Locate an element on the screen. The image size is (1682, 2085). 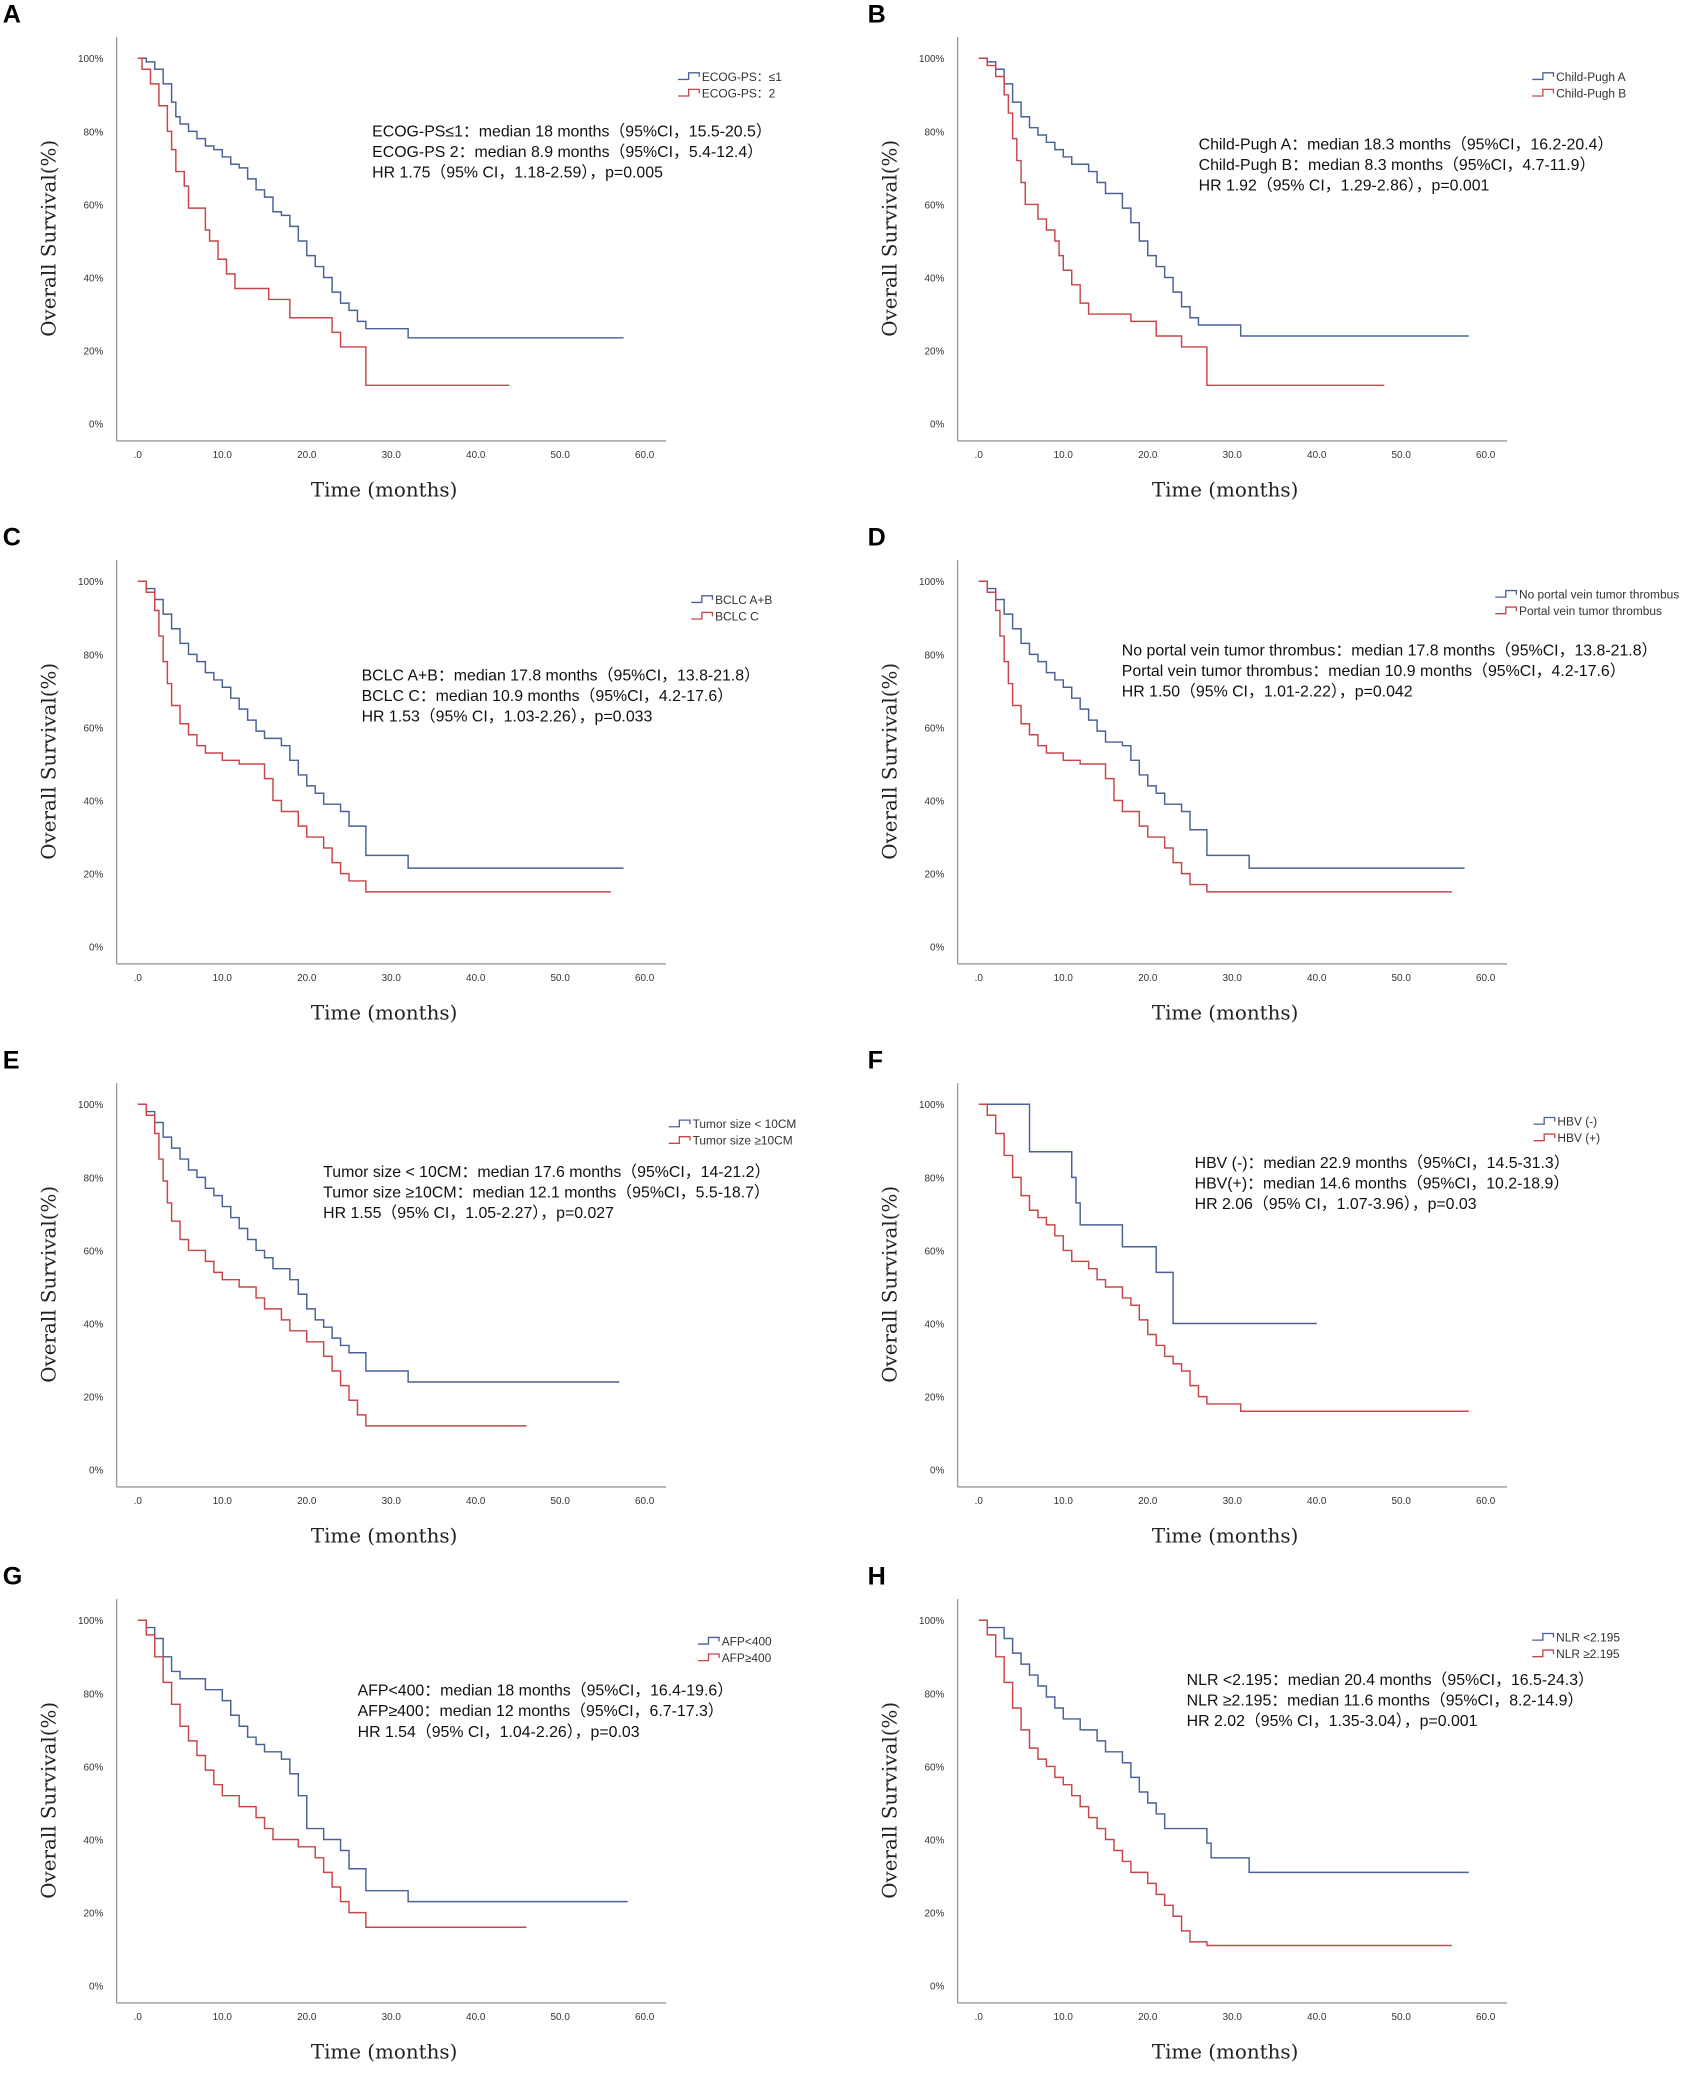
legend-label: NLR ≥2.195 is located at coordinates (1588, 1654).